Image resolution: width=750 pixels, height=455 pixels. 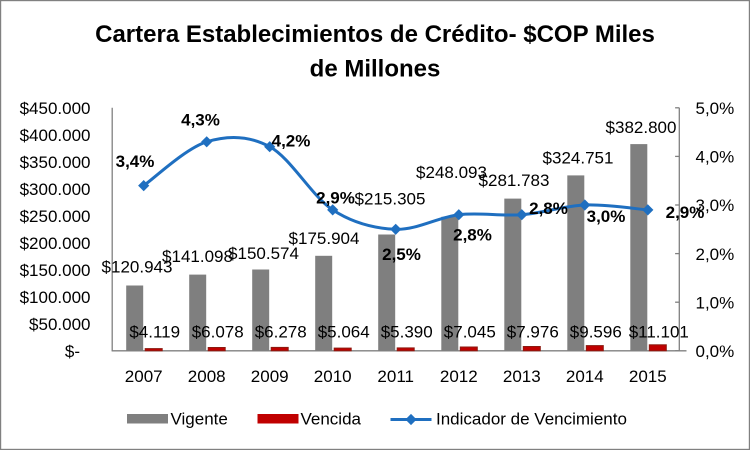 What do you see at coordinates (585, 376) in the screenshot?
I see `svg-text: 2014` at bounding box center [585, 376].